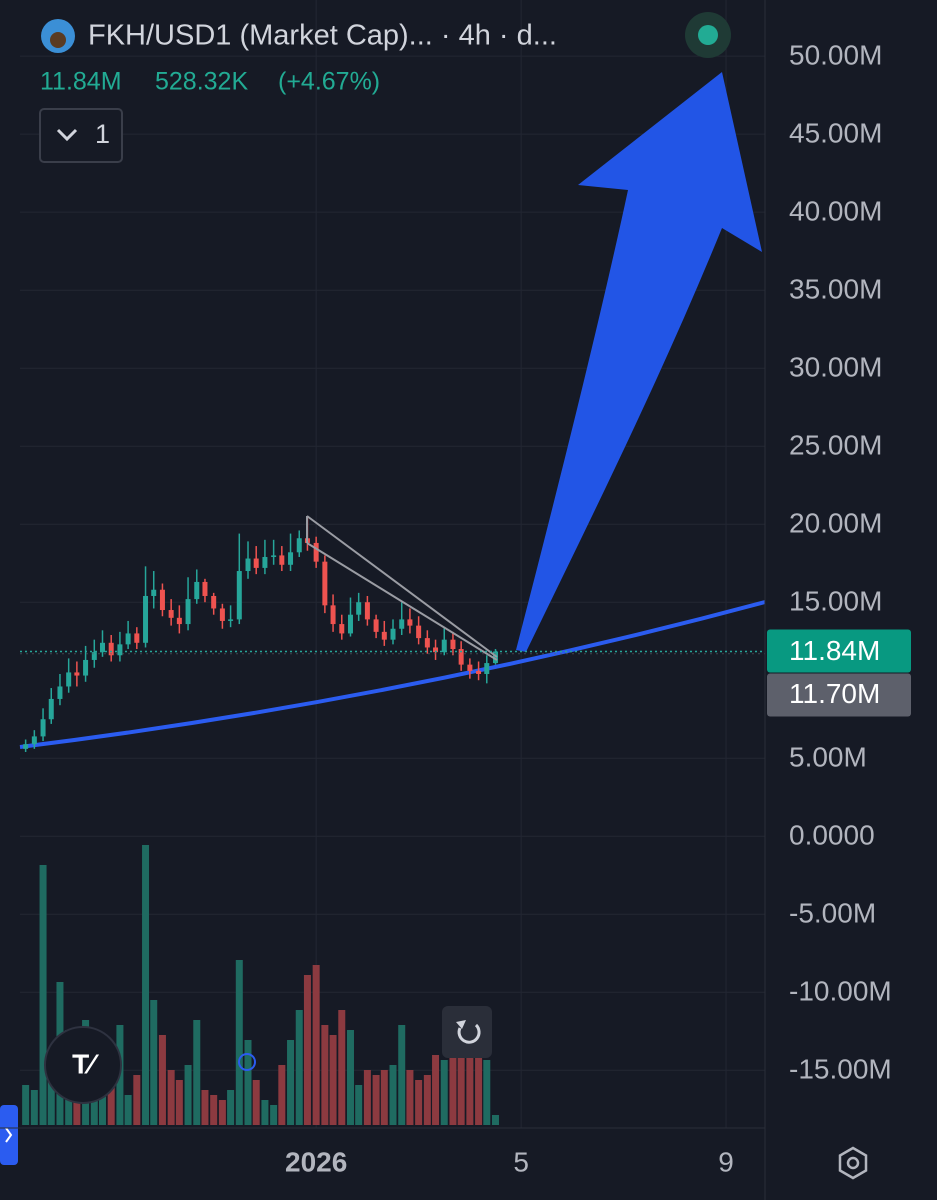 The height and width of the screenshot is (1200, 937). I want to click on second-price-badge, so click(839, 695).